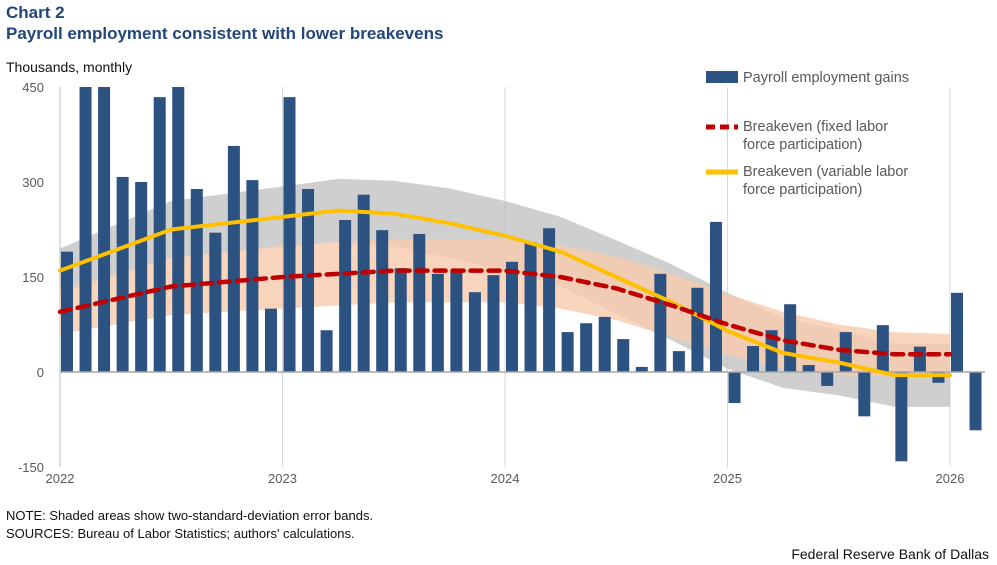  I want to click on y-tick-label: 0, so click(40, 372).